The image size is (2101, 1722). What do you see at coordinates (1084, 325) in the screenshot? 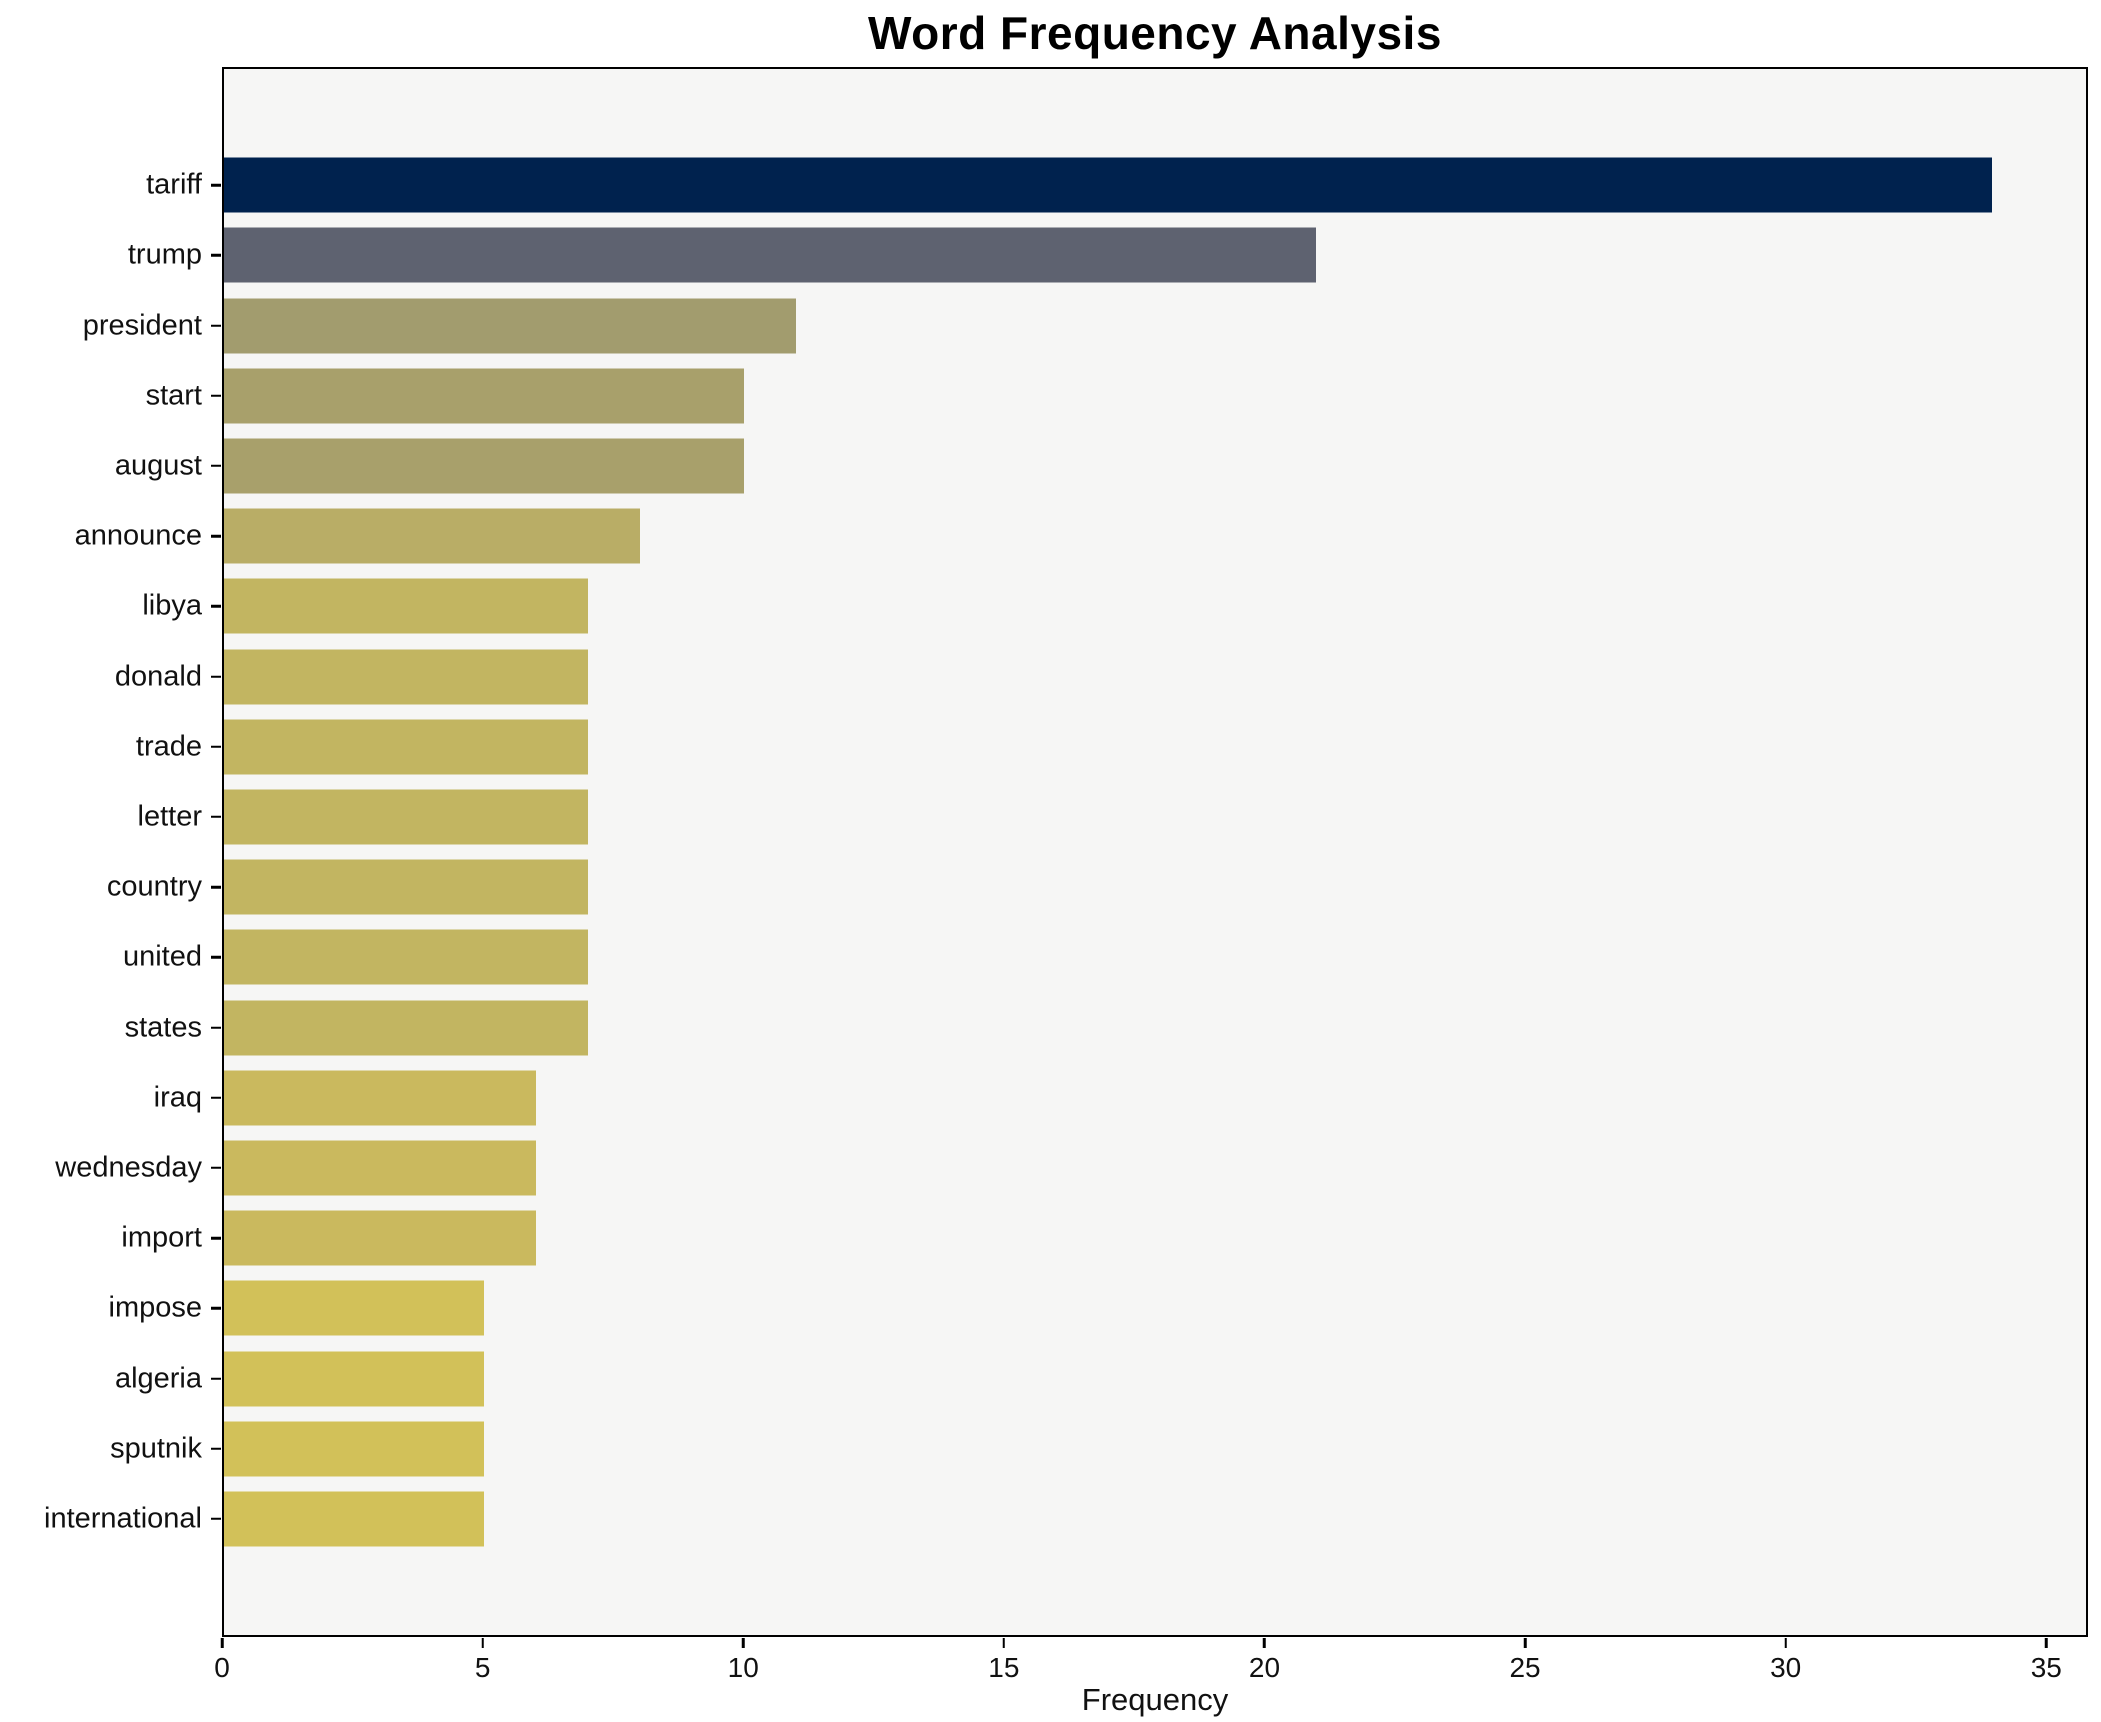
I see `bar-row: president` at bounding box center [1084, 325].